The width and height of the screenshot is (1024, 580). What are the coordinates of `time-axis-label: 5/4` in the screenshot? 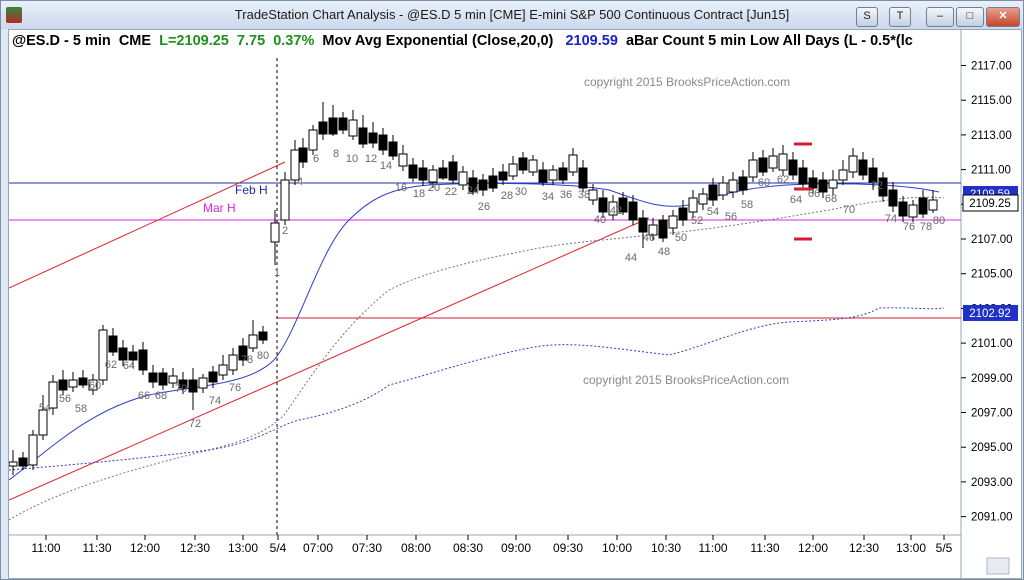 It's located at (278, 548).